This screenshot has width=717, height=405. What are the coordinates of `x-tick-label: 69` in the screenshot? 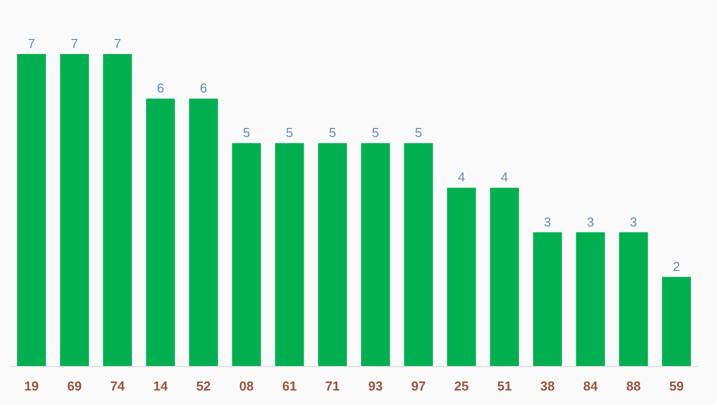 It's located at (74, 386).